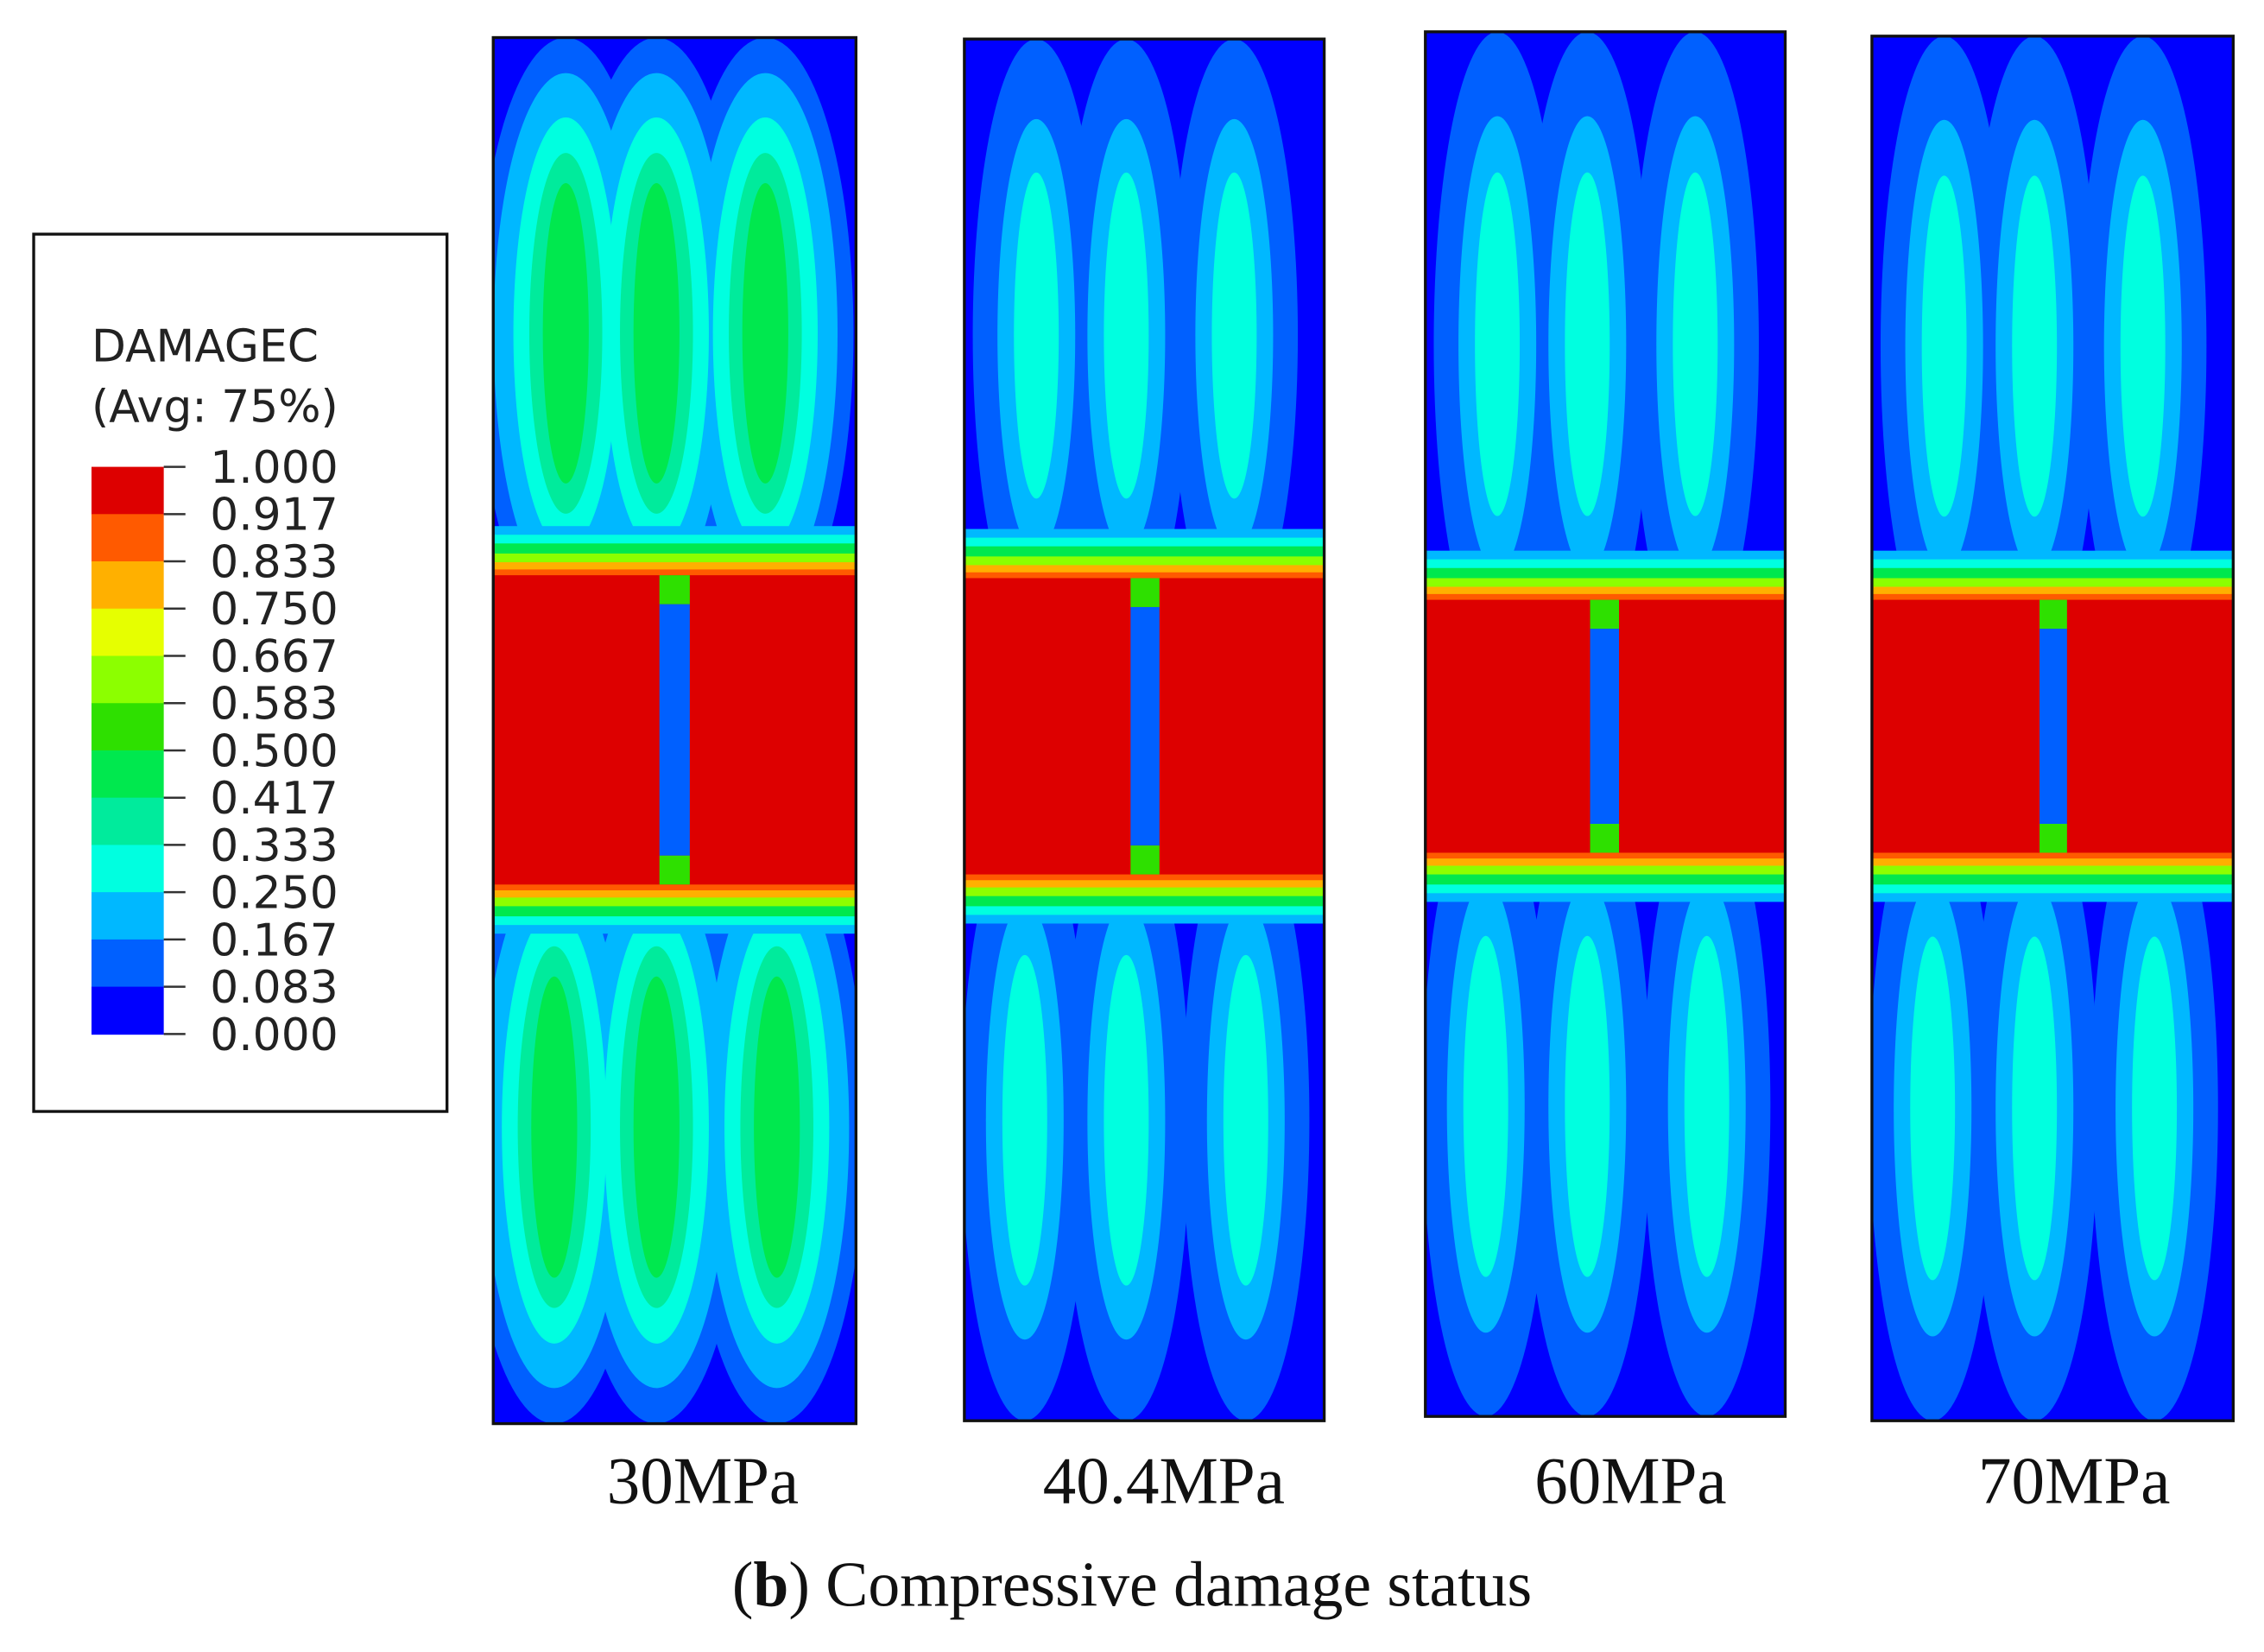 Image resolution: width=2264 pixels, height=1652 pixels. Describe the element at coordinates (274, 940) in the screenshot. I see `legend-label: 0.167` at that location.